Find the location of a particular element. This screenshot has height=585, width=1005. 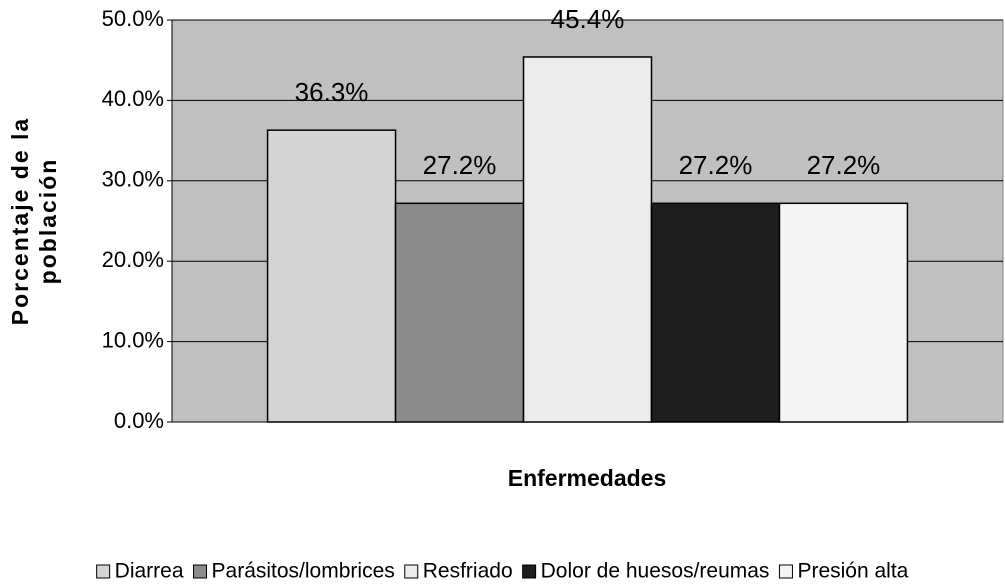

y-tick-label: 40.0% is located at coordinates (133, 98).